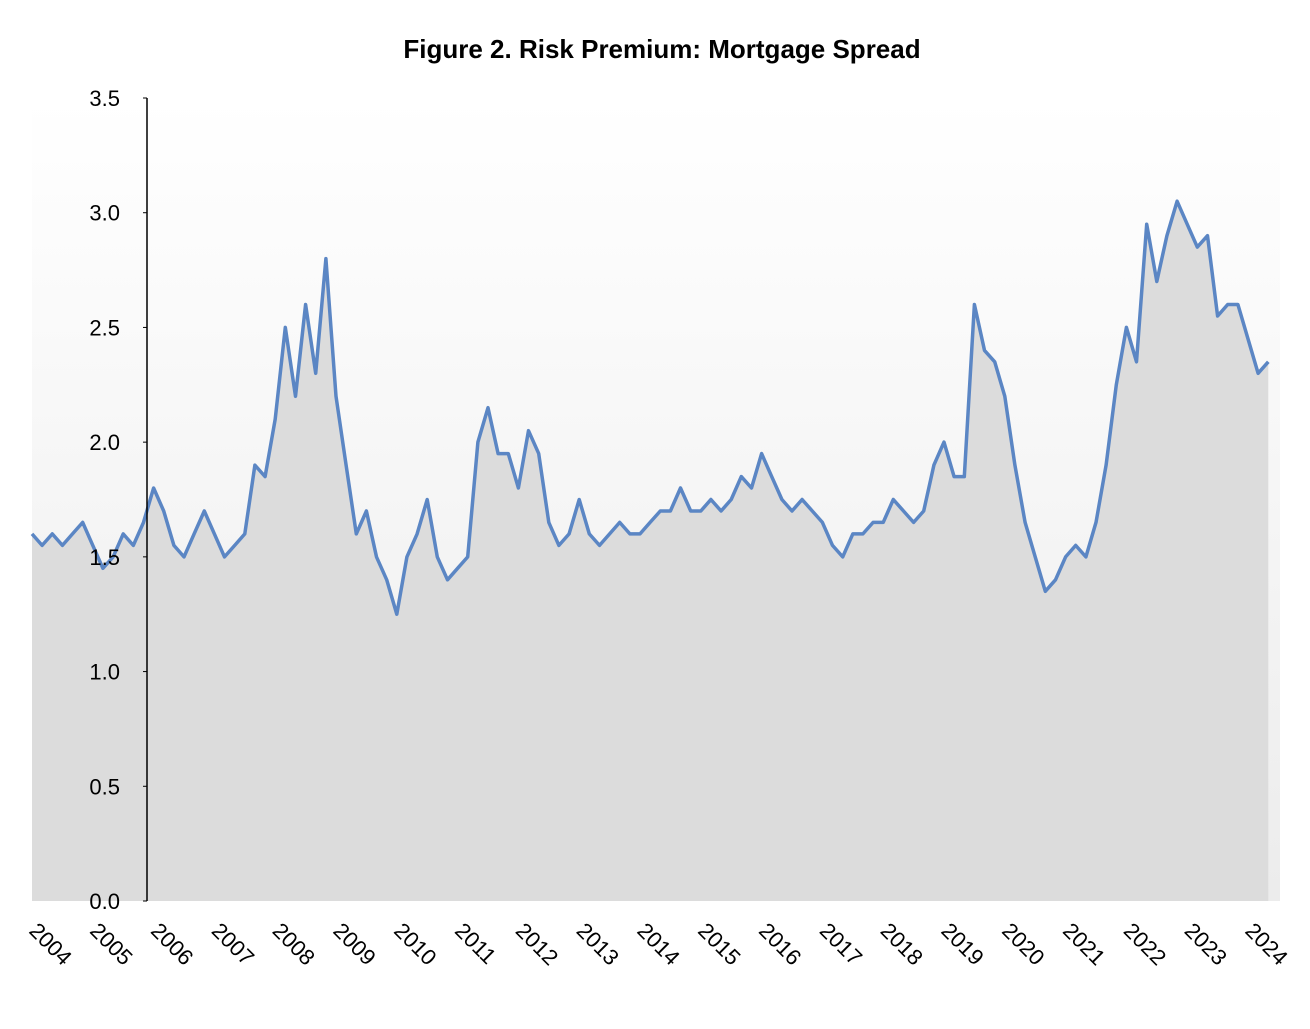 The image size is (1310, 1029). What do you see at coordinates (104, 672) in the screenshot?
I see `y-tick-label: 1.0` at bounding box center [104, 672].